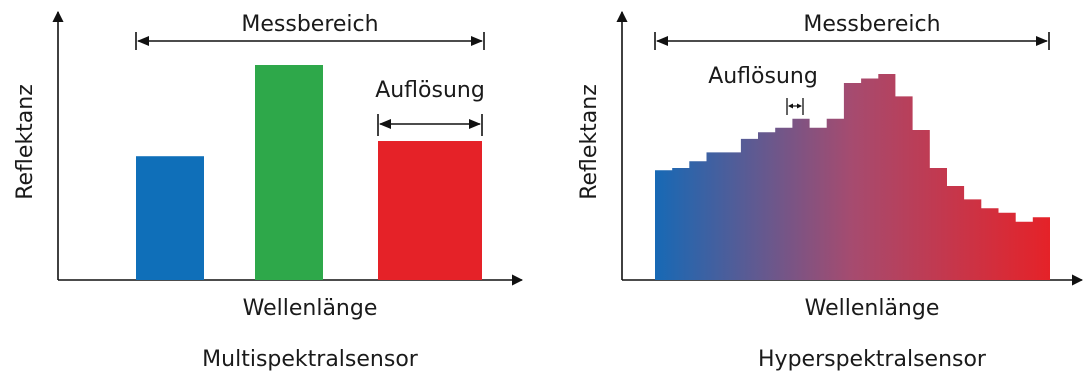 This screenshot has width=1085, height=376. I want to click on bar-green, so click(289, 172).